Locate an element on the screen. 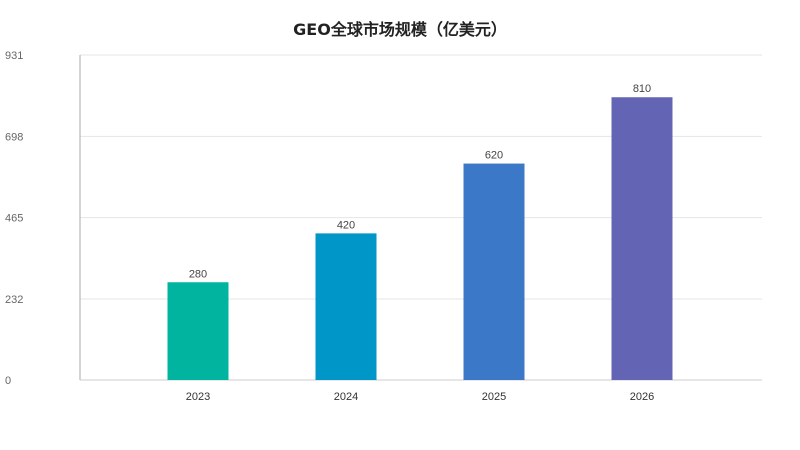  y-tick-label: 931 is located at coordinates (14, 56).